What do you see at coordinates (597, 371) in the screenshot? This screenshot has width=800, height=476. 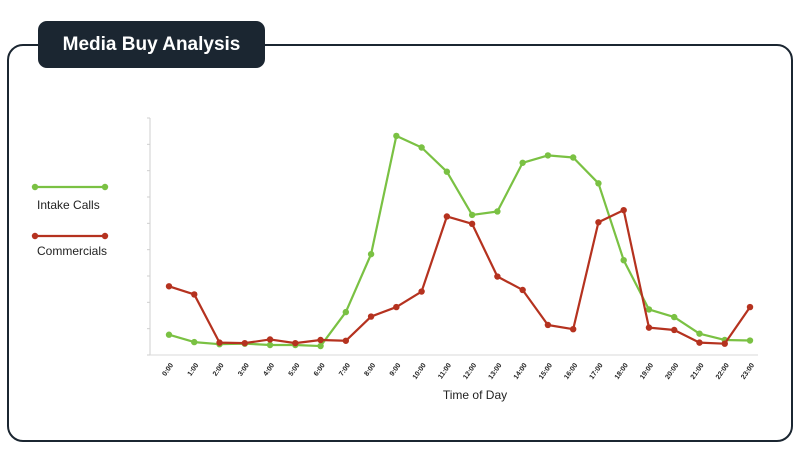 I see `x-tick-label: 17:00` at bounding box center [597, 371].